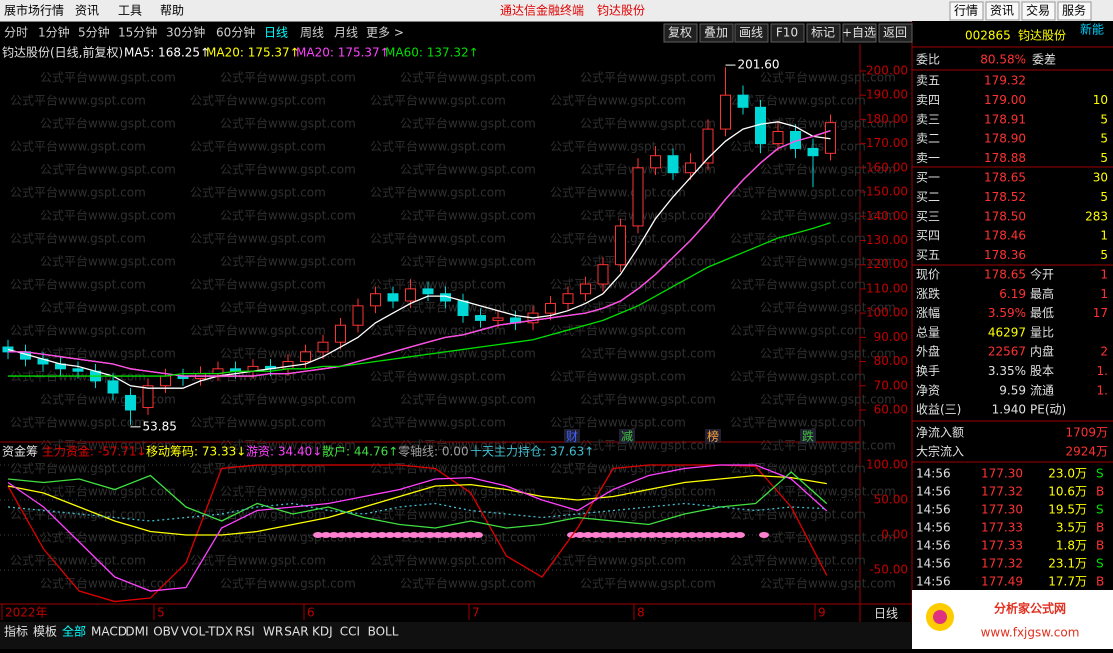  Describe the element at coordinates (276, 33) in the screenshot. I see `period-tab: 日线` at that location.